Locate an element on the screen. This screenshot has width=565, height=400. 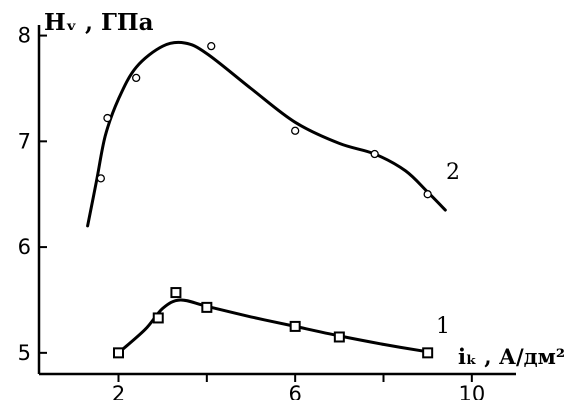
x-ticks: 2 6 10 is located at coordinates (298, 387).